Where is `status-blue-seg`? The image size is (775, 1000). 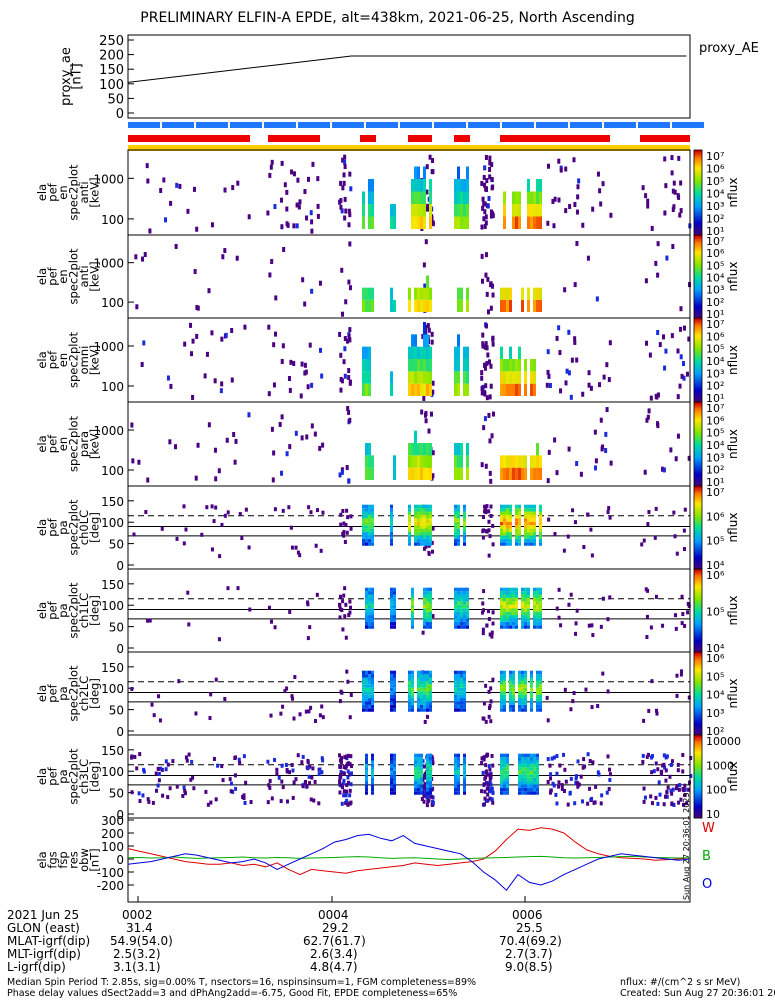 status-blue-seg is located at coordinates (552, 125).